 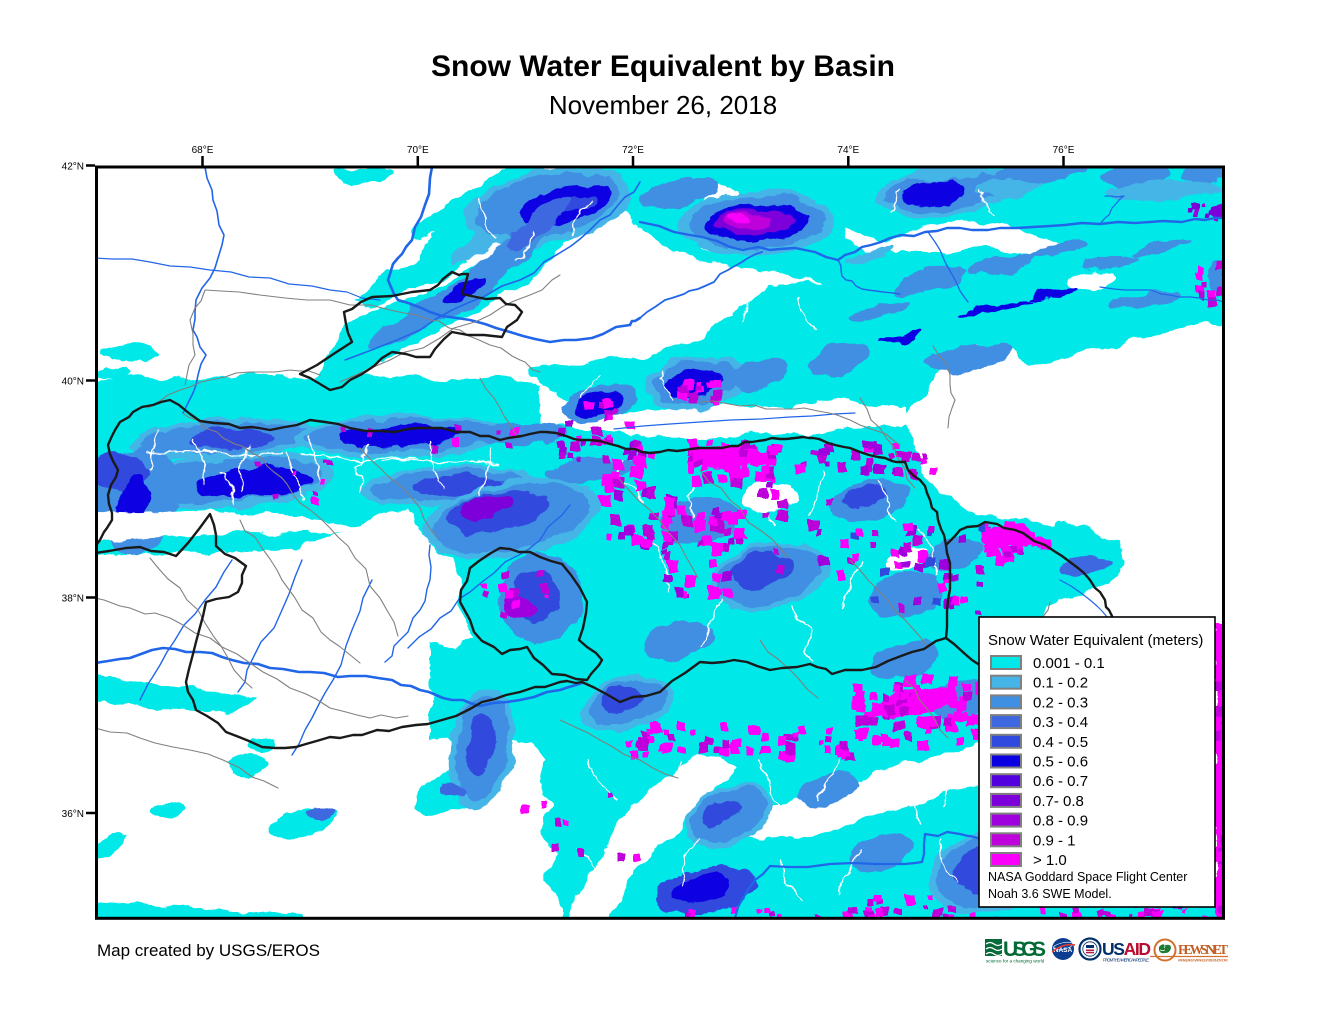 What do you see at coordinates (1126, 949) in the screenshot?
I see `svg-text: USAID` at bounding box center [1126, 949].